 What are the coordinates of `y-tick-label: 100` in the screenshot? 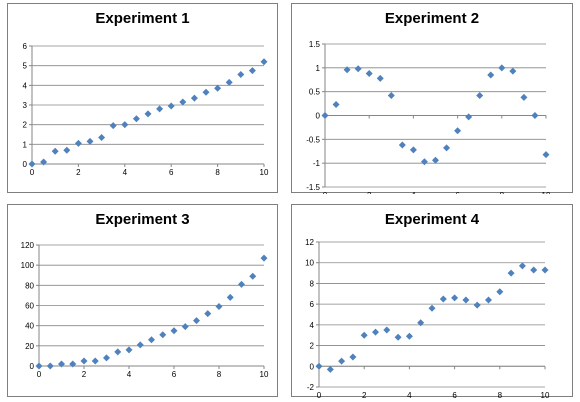 It's located at (28, 265).